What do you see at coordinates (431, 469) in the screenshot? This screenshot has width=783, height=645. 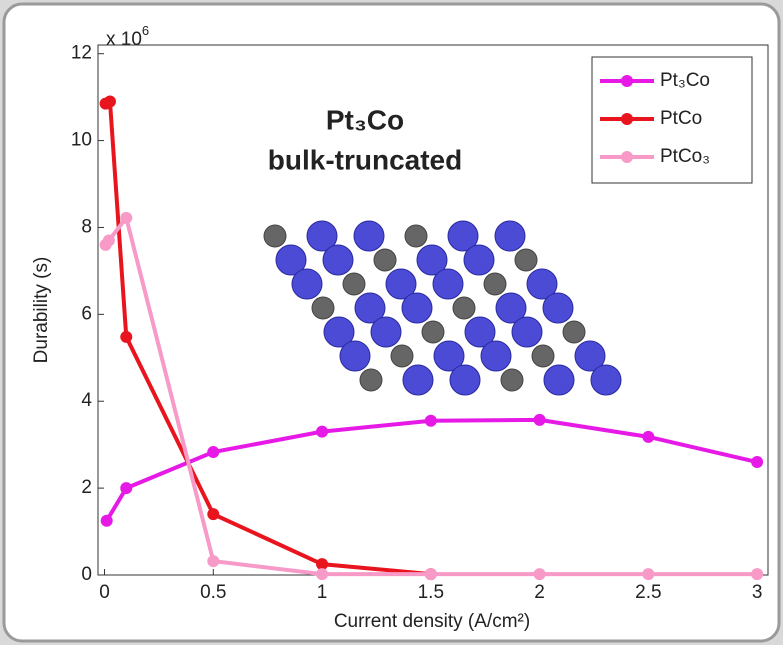 I see `series-line` at bounding box center [431, 469].